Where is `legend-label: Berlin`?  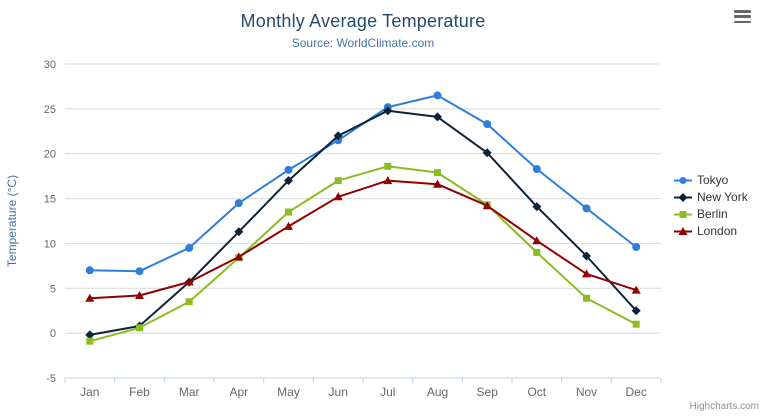
legend-label: Berlin is located at coordinates (712, 214).